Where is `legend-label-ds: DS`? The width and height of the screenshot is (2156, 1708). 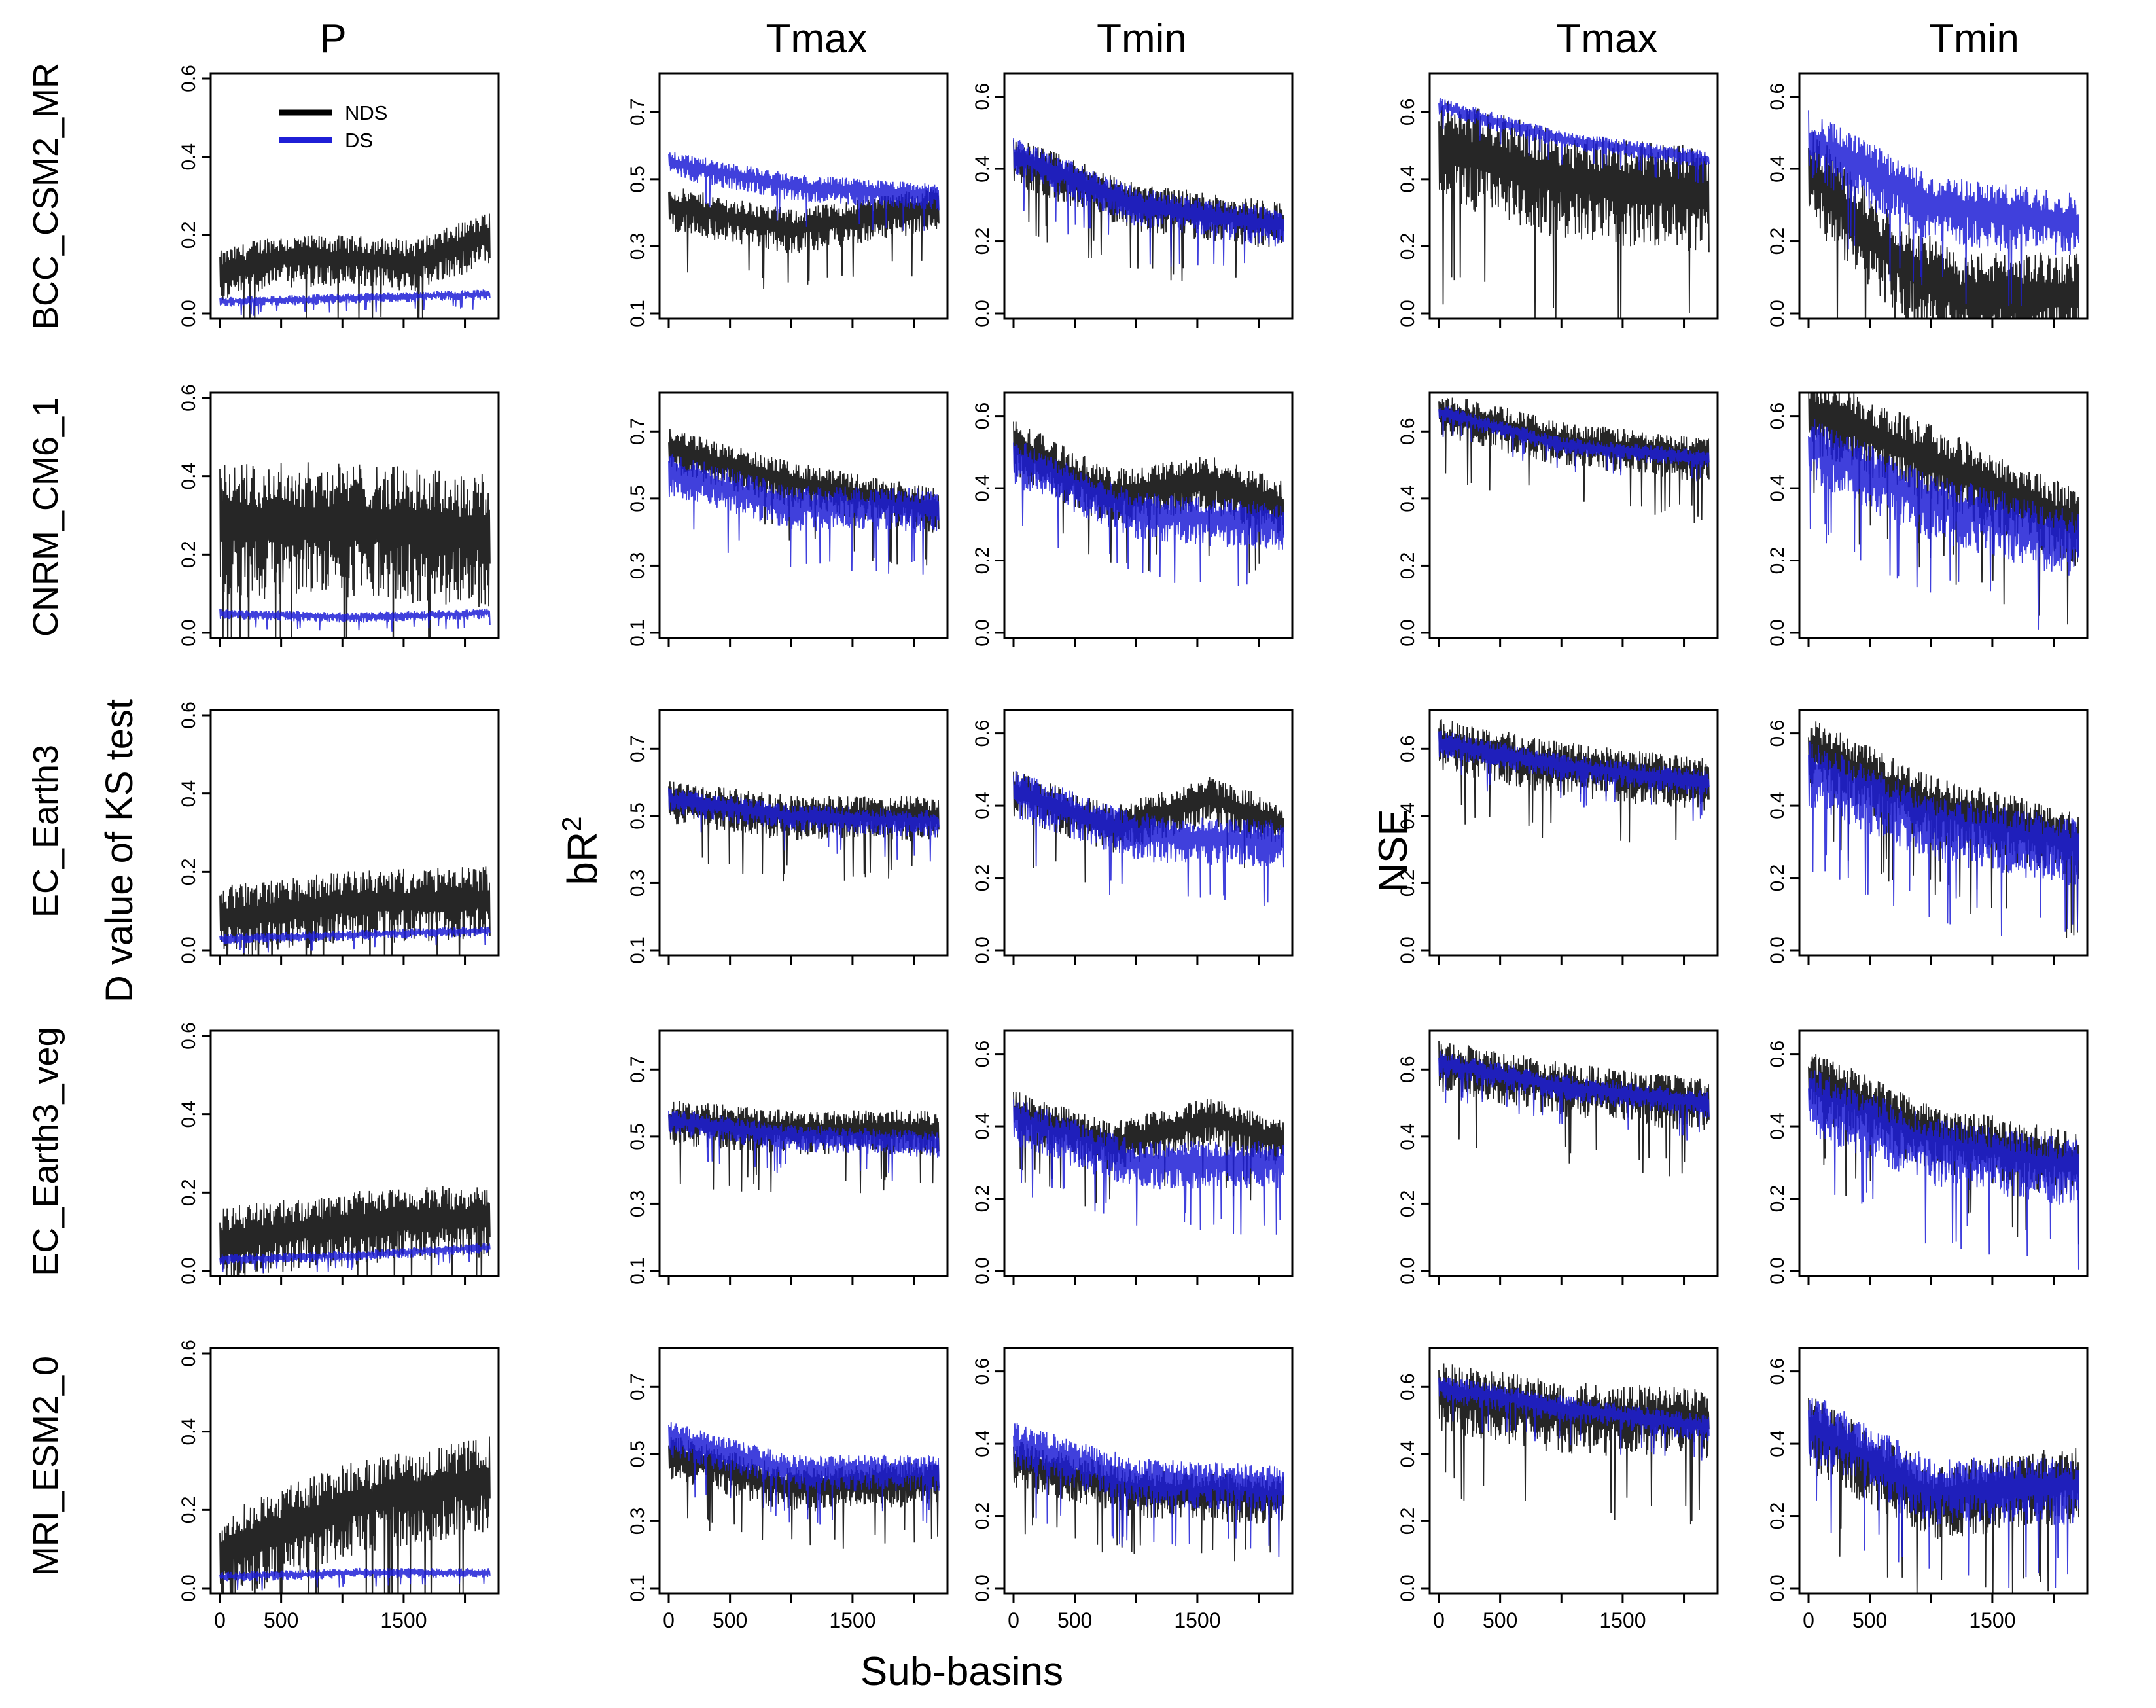 legend-label-ds: DS is located at coordinates (359, 141).